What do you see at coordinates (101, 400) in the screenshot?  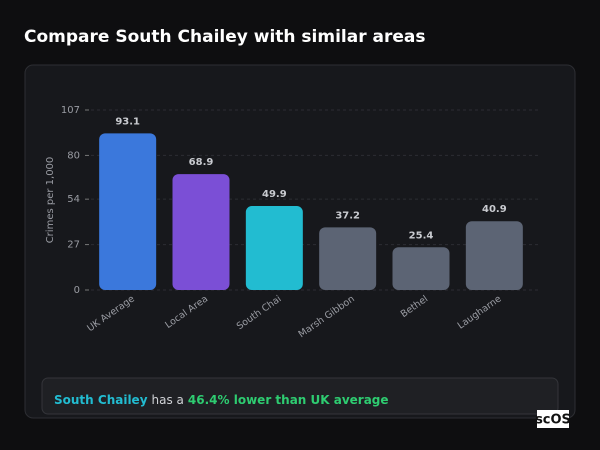 I see `note-area: South Chailey` at bounding box center [101, 400].